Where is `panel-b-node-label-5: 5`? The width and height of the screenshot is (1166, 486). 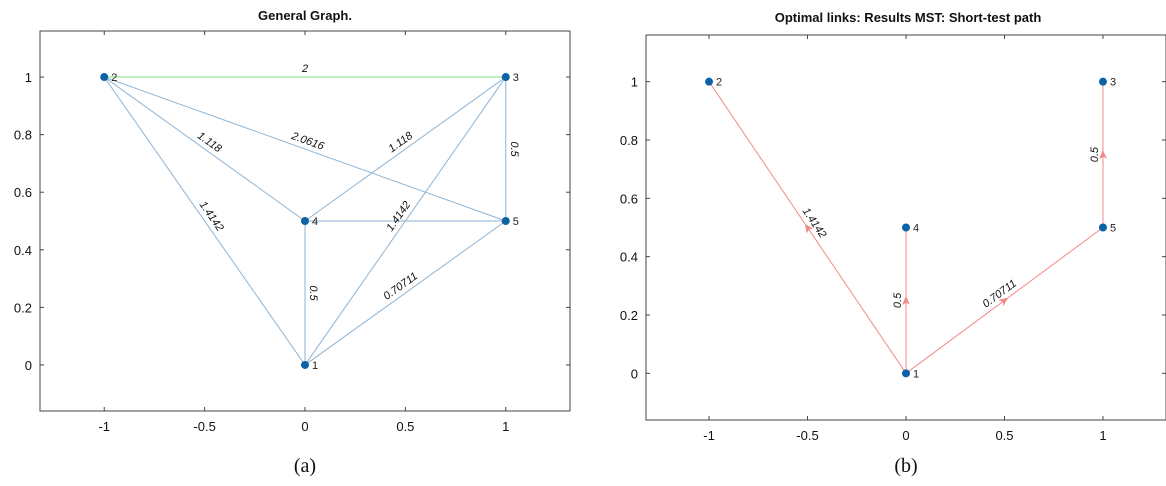 panel-b-node-label-5: 5 is located at coordinates (1113, 229).